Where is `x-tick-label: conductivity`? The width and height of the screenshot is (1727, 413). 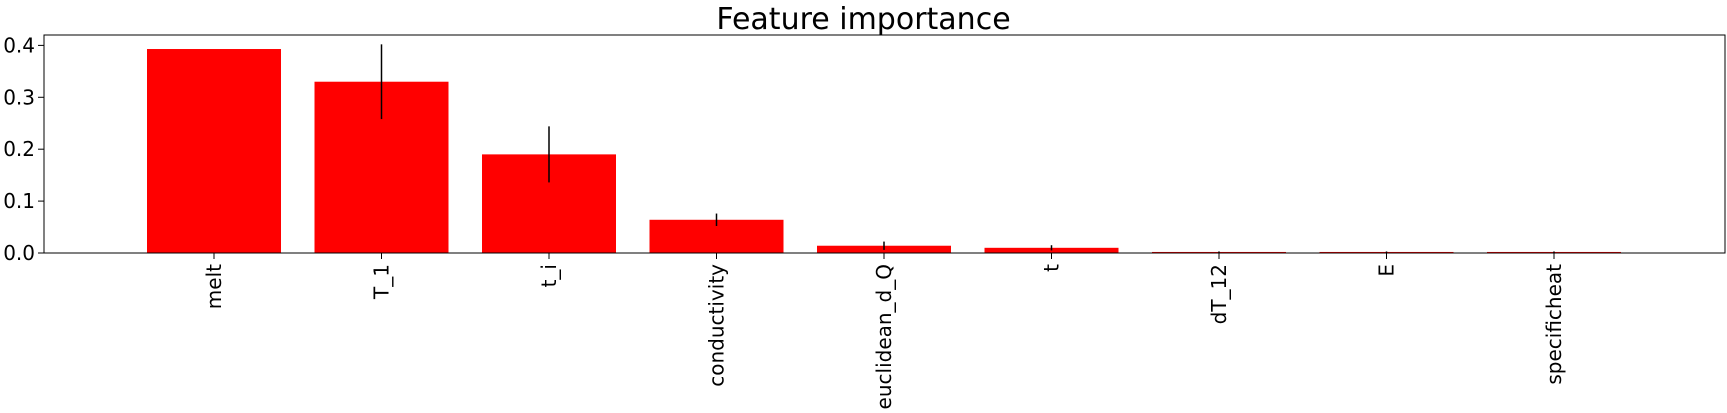 x-tick-label: conductivity is located at coordinates (717, 325).